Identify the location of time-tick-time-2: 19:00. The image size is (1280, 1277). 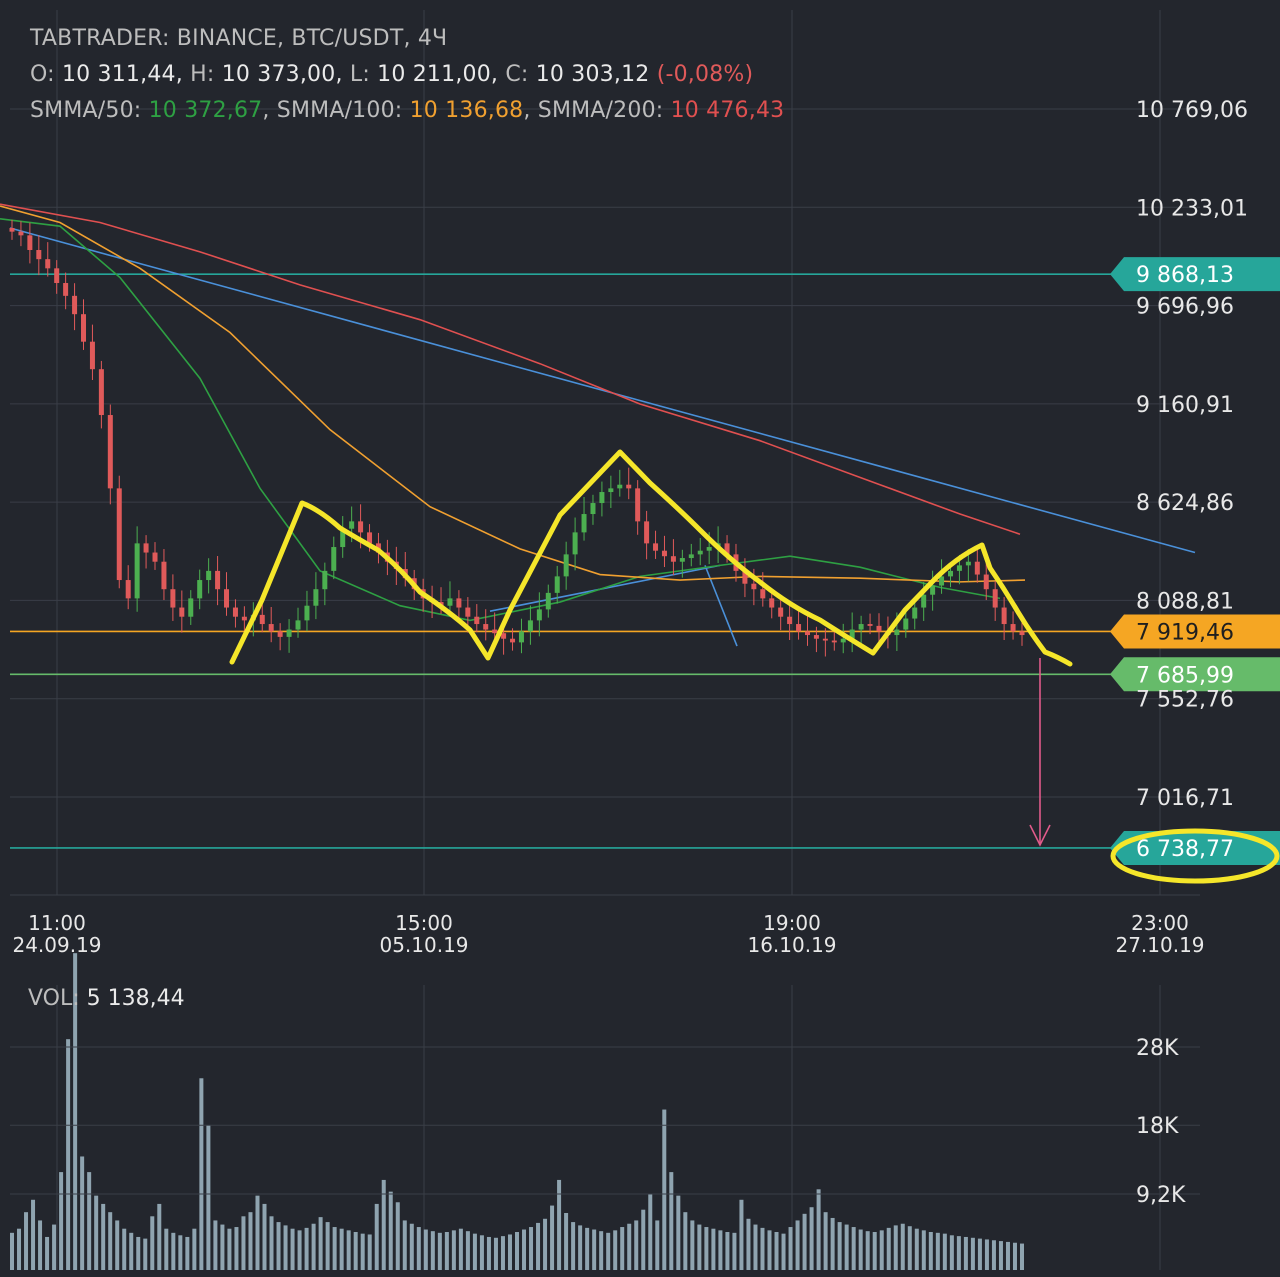
(792, 923).